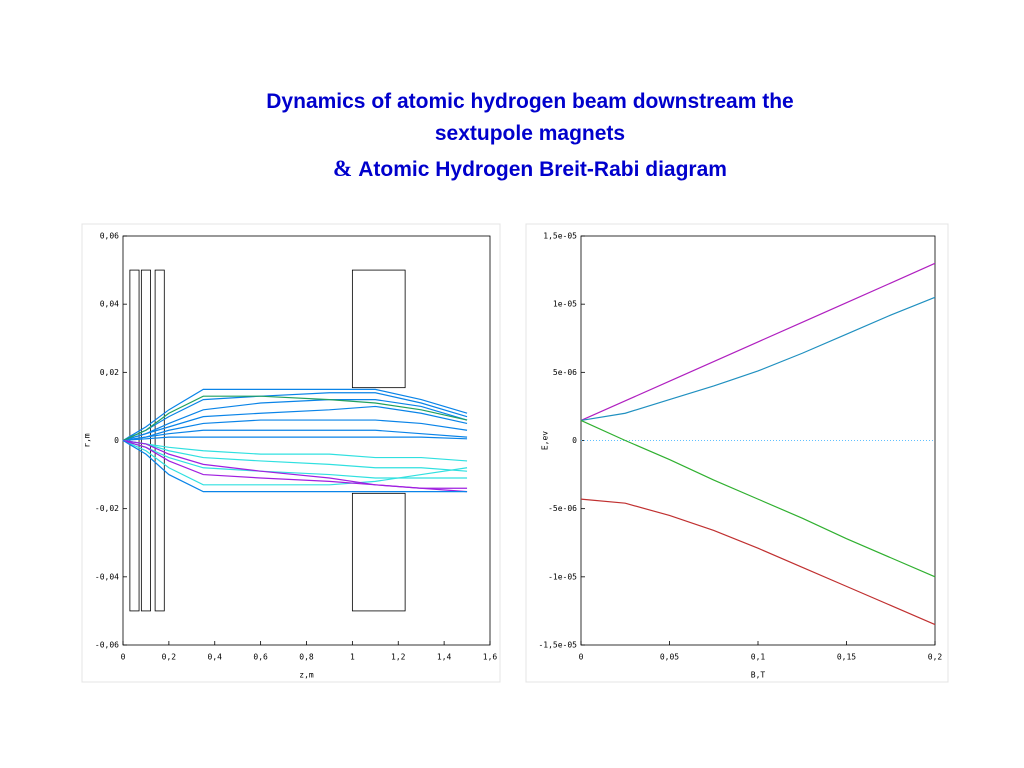 This screenshot has width=1024, height=768. What do you see at coordinates (562, 576) in the screenshot?
I see `y-tick-label: -1e-05` at bounding box center [562, 576].